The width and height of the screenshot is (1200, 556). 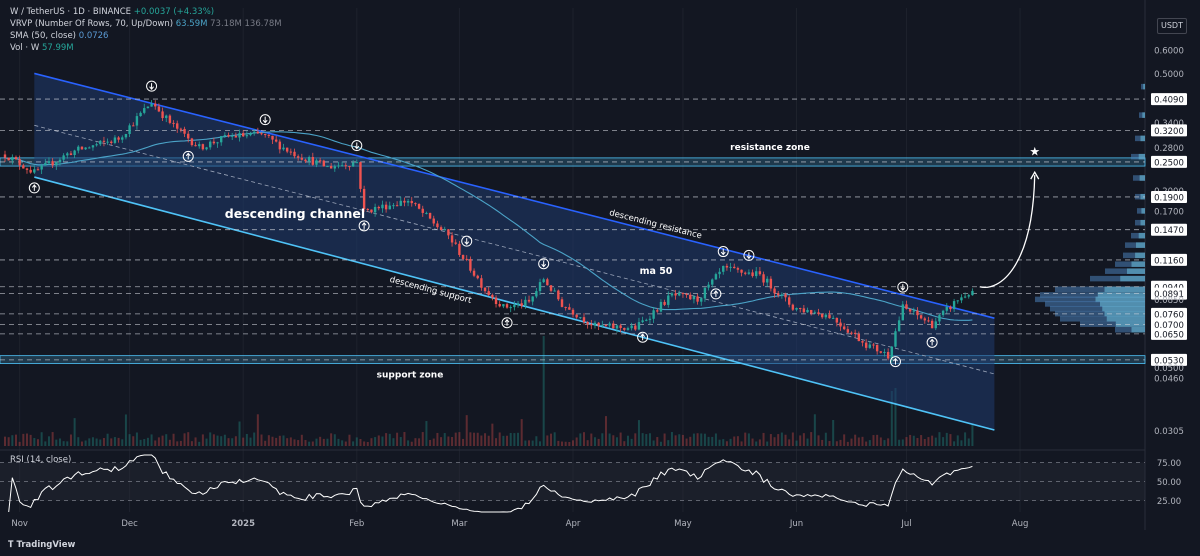 I want to click on symbol-title: W / TetherUS · 1D · BINANCE, so click(x=71, y=12).